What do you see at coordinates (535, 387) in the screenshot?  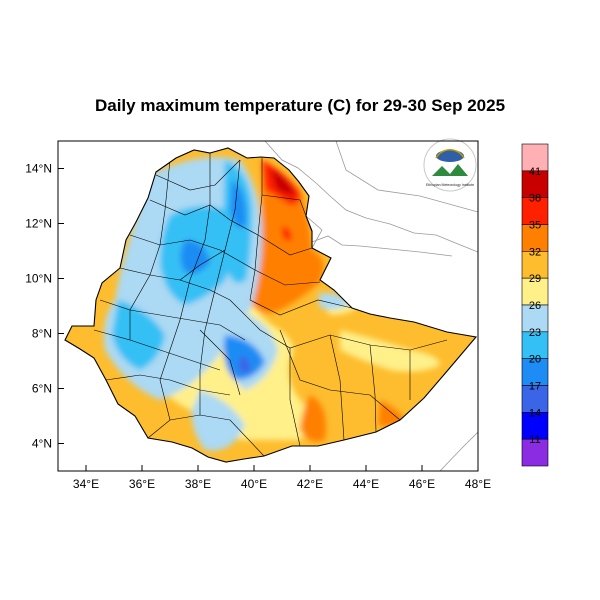 I see `colorbar-label: 17` at bounding box center [535, 387].